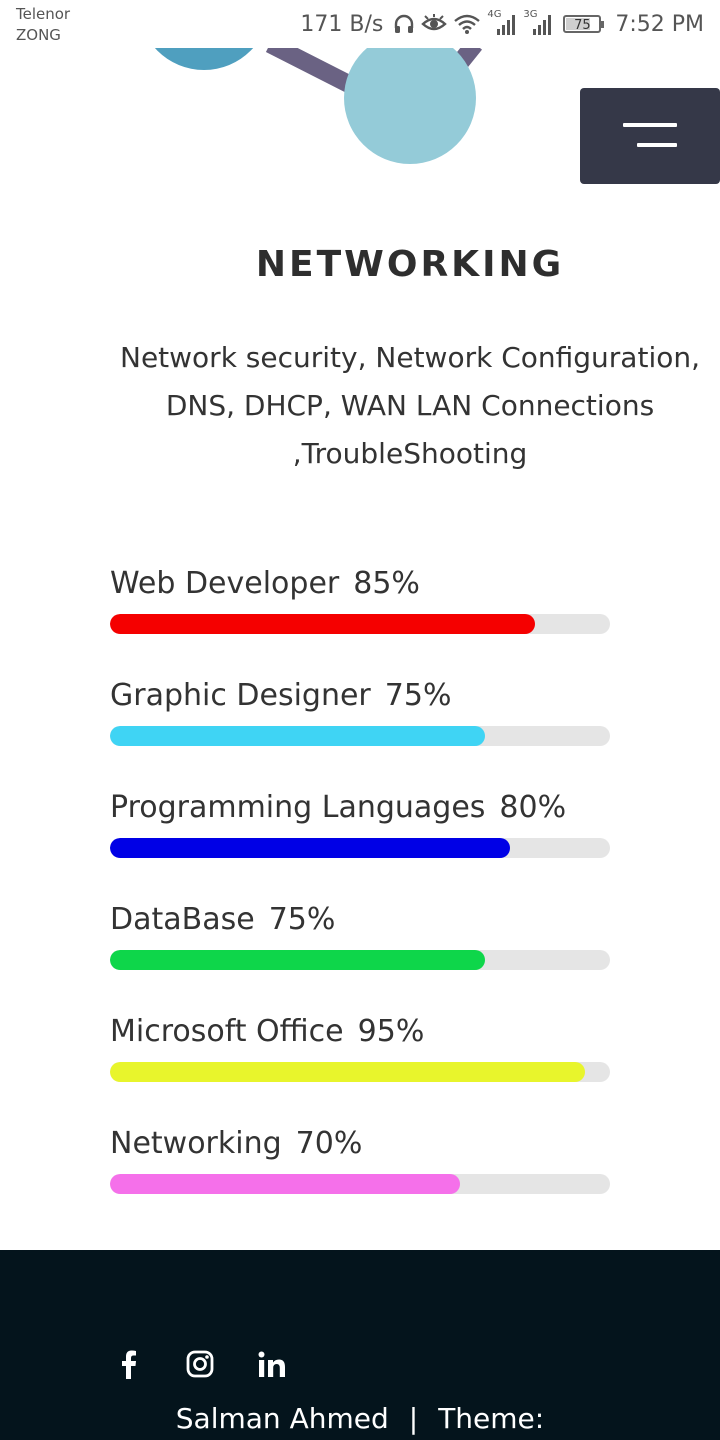  What do you see at coordinates (182, 919) in the screenshot?
I see `skill-name: DataBase` at bounding box center [182, 919].